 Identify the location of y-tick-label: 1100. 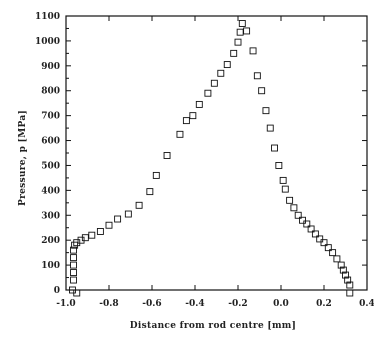
(47, 17).